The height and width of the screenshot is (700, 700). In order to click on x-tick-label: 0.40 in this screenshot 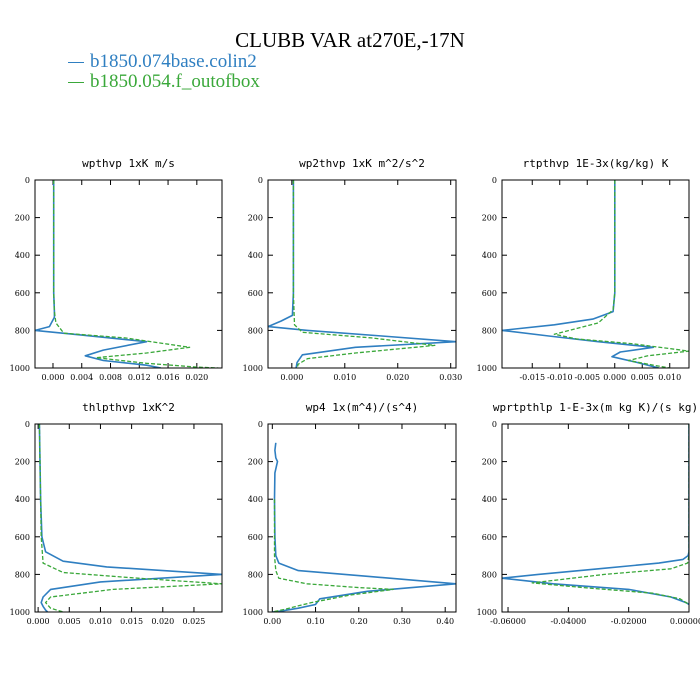, I will do `click(445, 621)`.